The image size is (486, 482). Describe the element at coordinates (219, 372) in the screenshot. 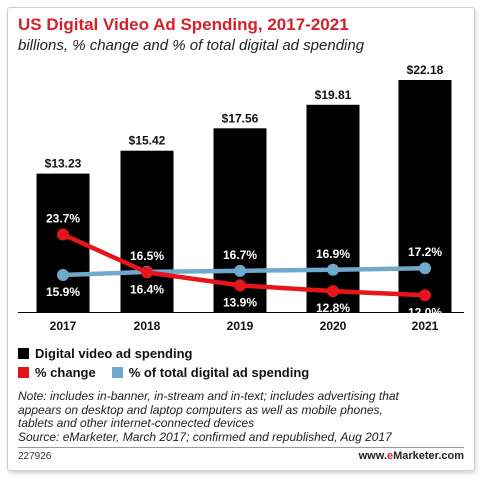

I see `legend-label-share: % of total digital ad spending` at that location.